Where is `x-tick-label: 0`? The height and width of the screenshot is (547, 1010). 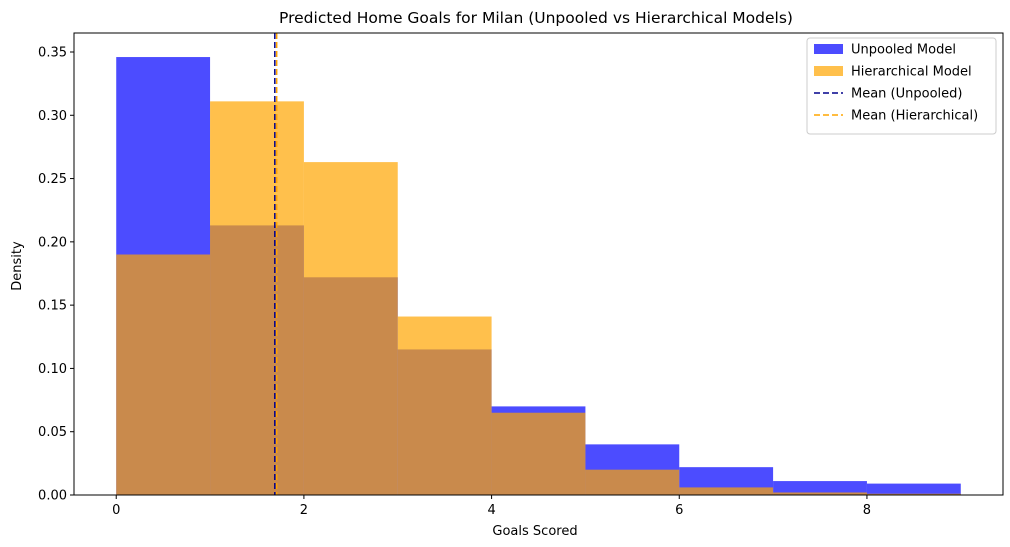 x-tick-label: 0 is located at coordinates (116, 510).